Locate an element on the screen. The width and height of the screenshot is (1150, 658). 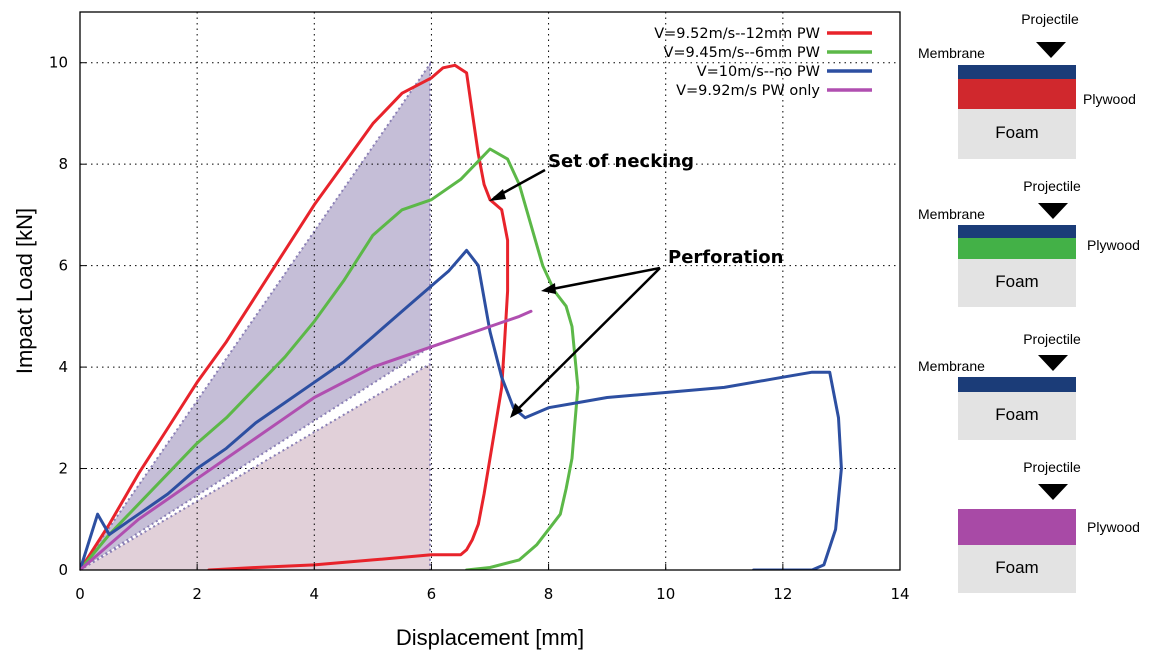
x-tick-label: 8 is located at coordinates (549, 594).